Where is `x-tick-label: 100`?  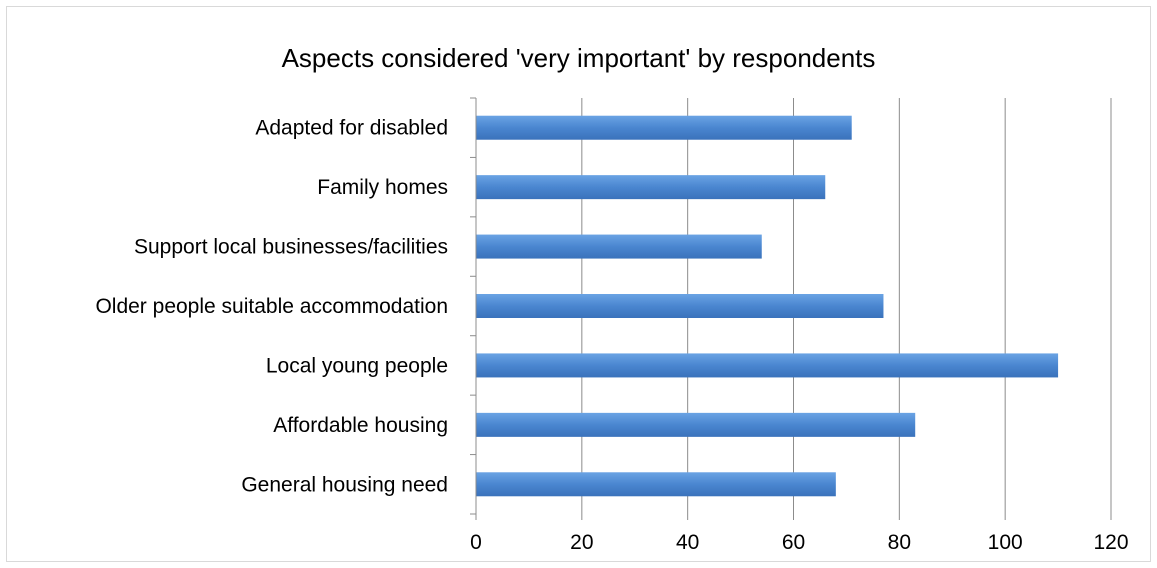 x-tick-label: 100 is located at coordinates (1005, 542).